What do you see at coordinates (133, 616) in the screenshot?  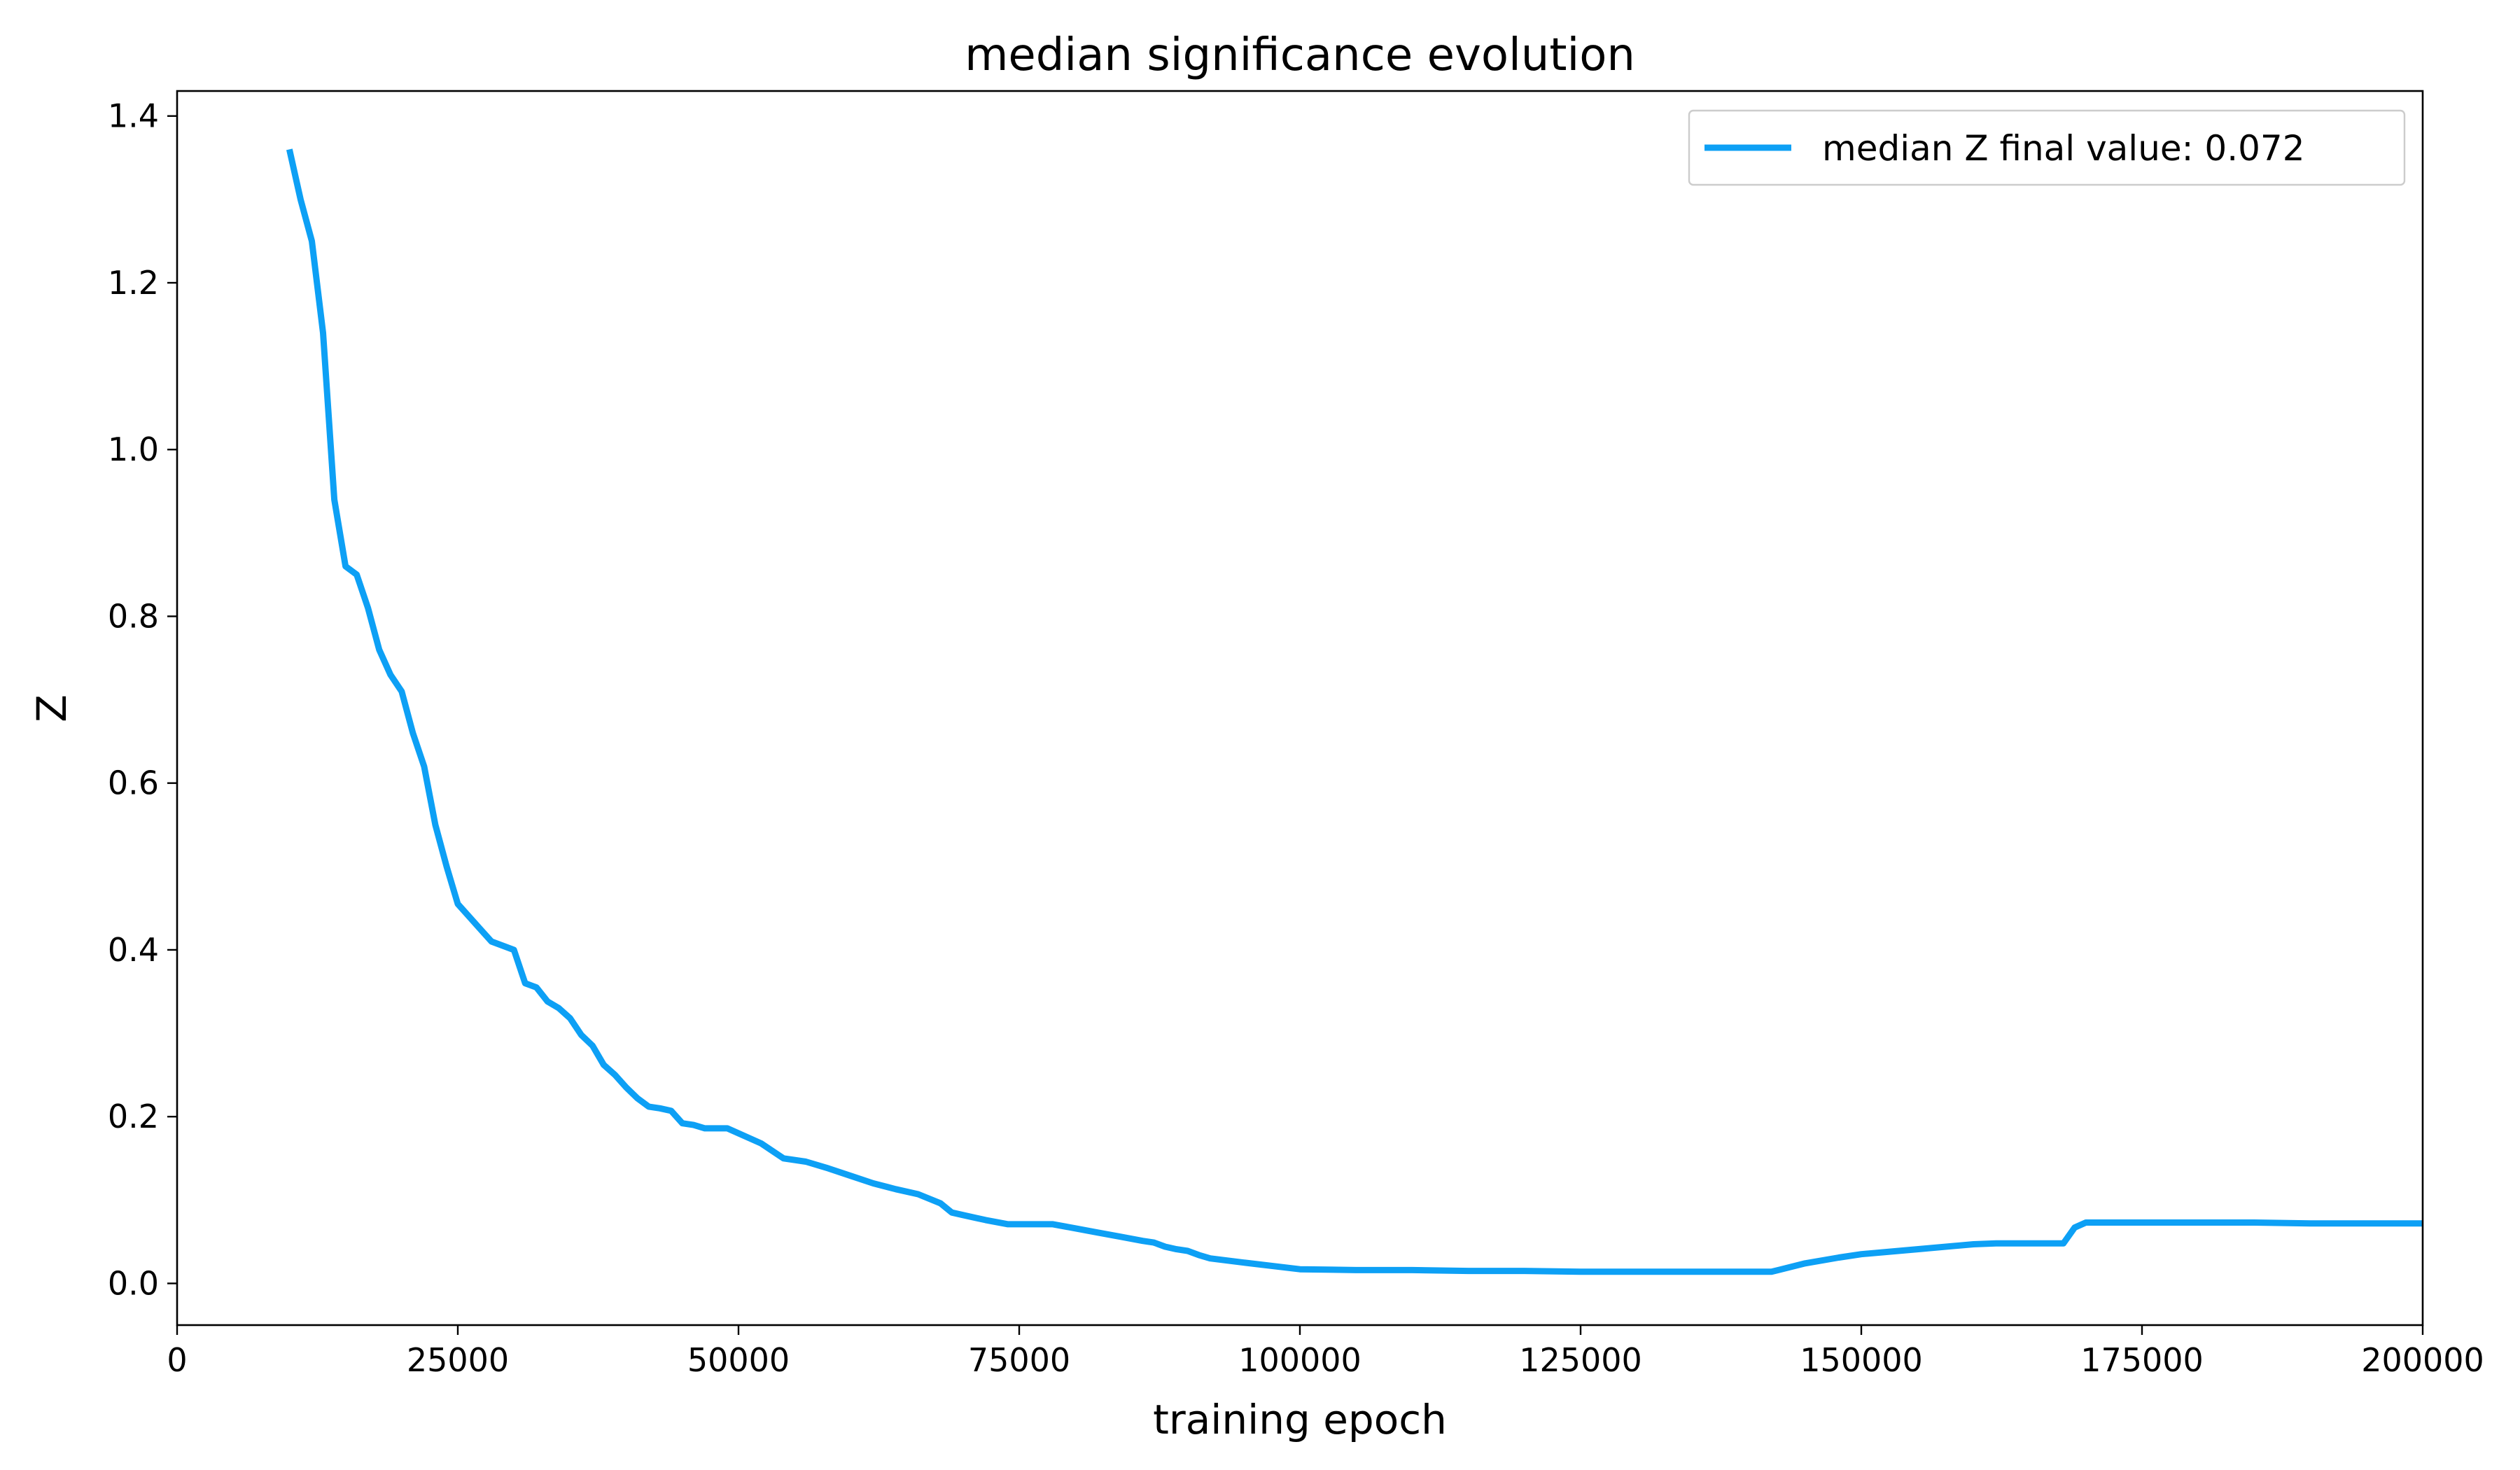 I see `y-tick-label: 0.8` at bounding box center [133, 616].